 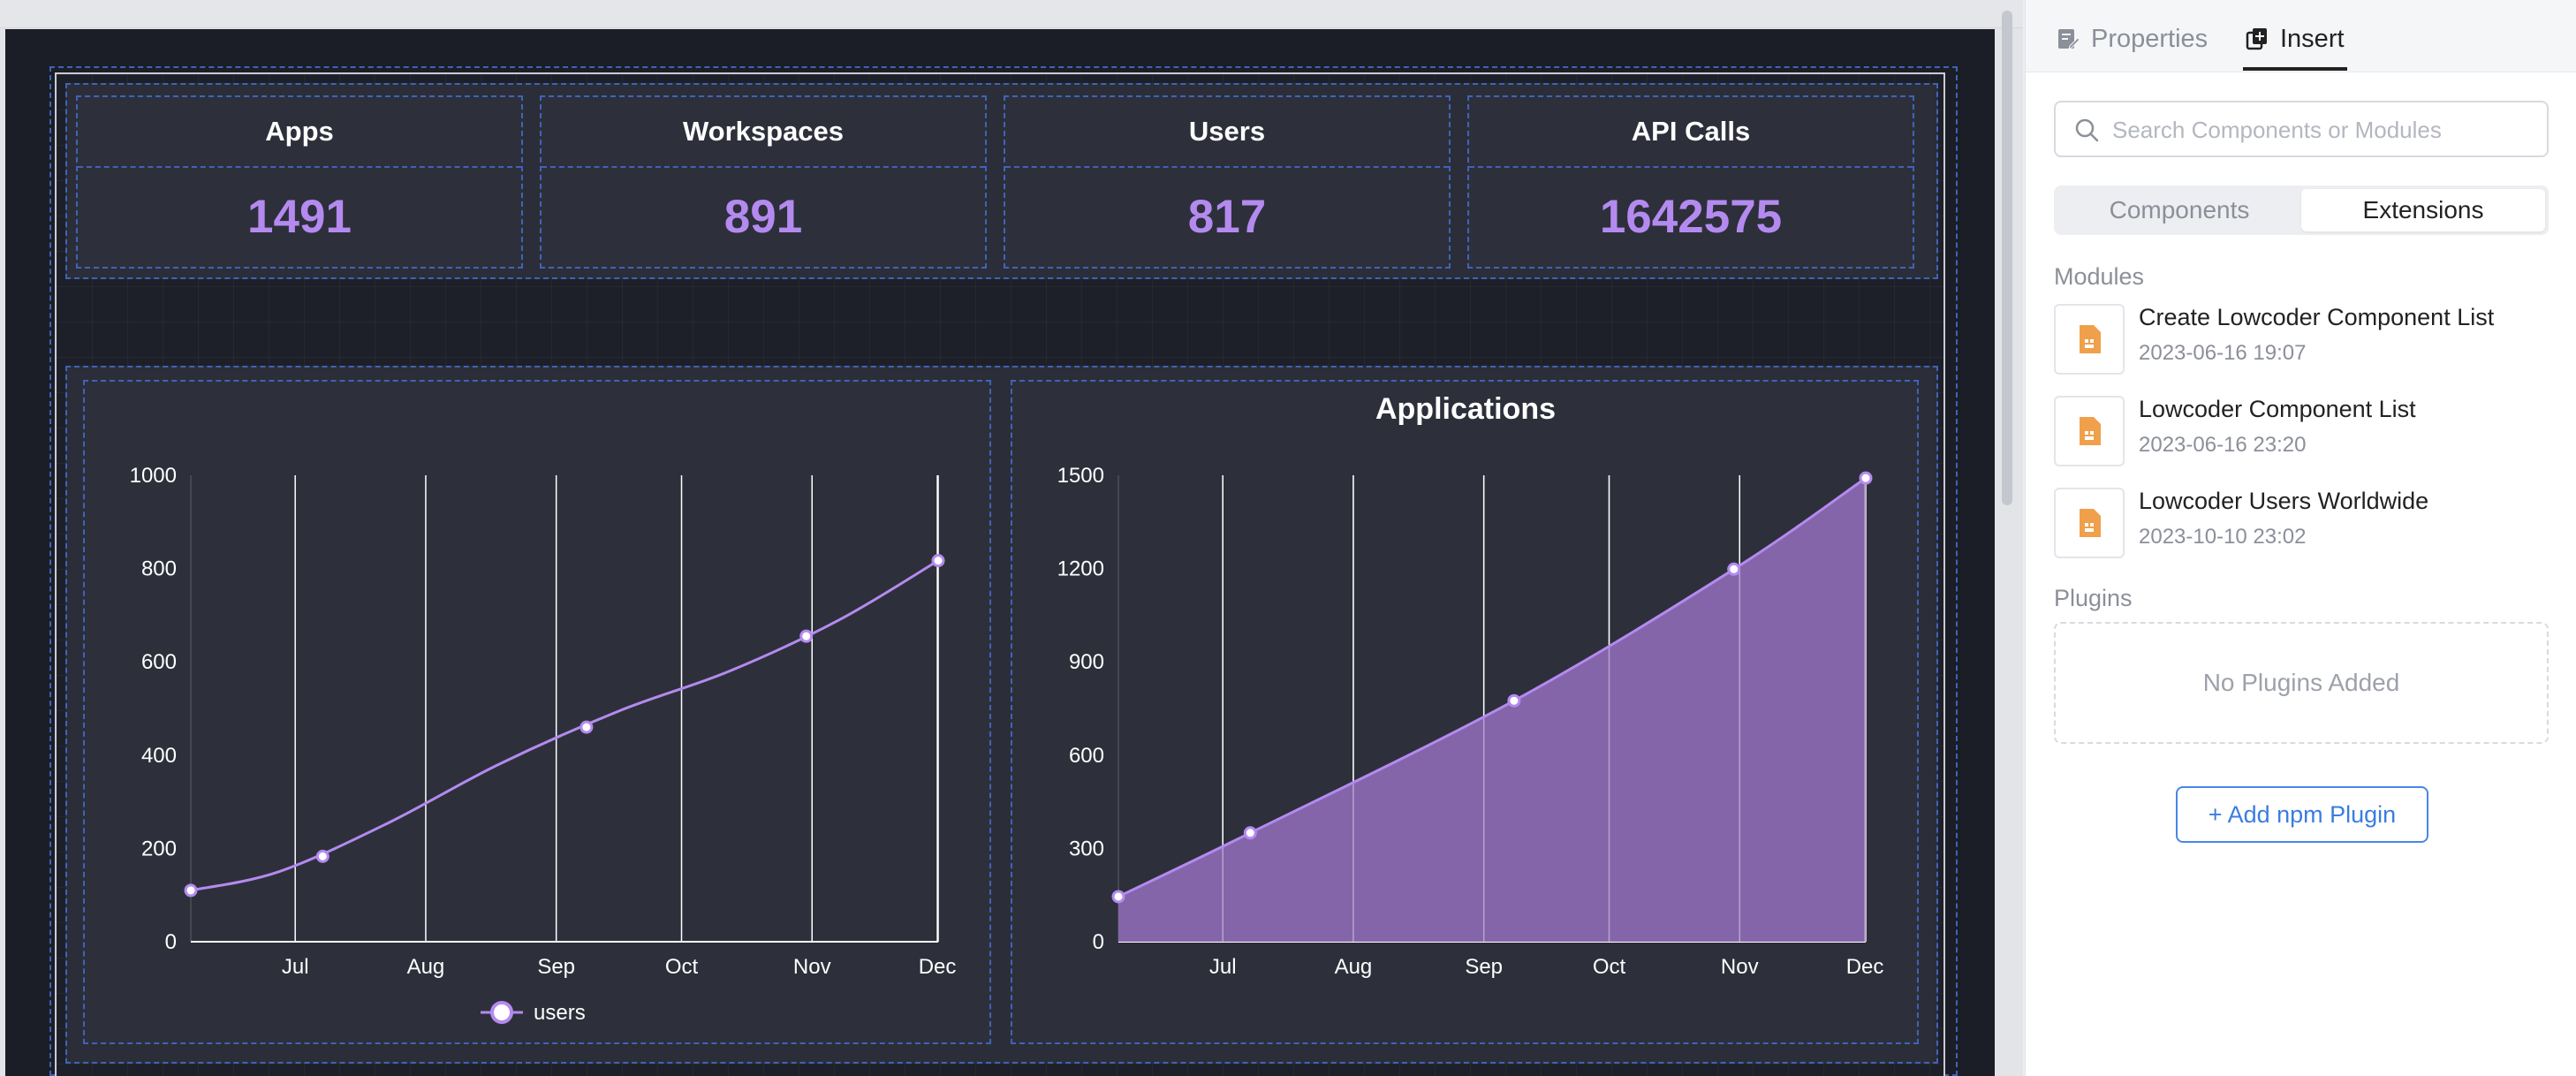 I want to click on stat-value: 1642575, so click(x=1691, y=217).